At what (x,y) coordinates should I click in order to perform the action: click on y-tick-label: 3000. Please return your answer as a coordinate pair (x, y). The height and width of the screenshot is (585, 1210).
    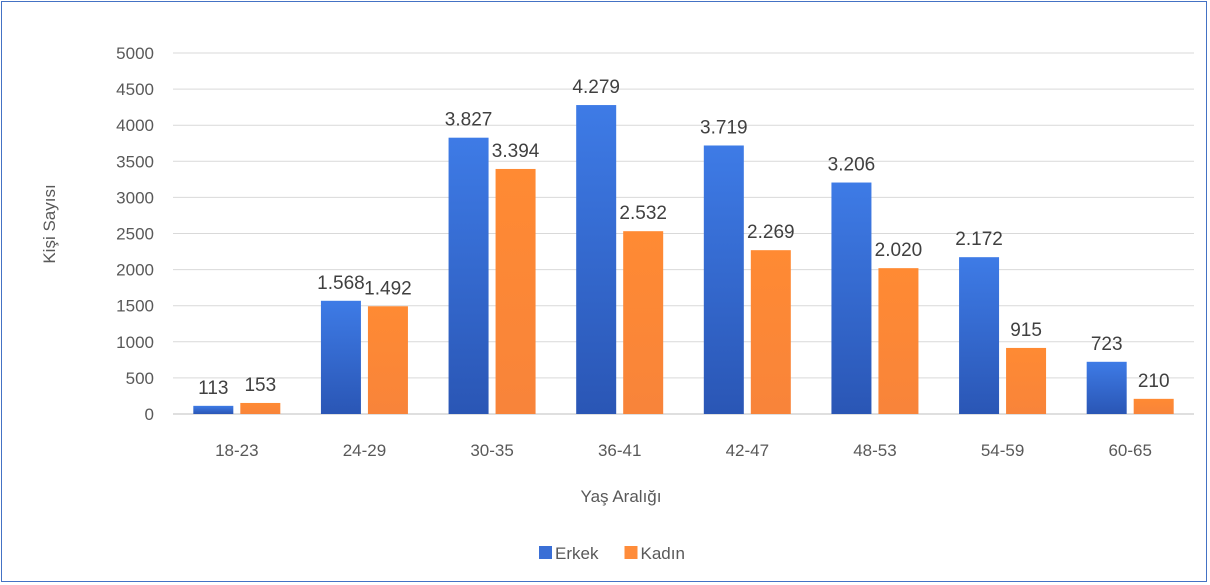
    Looking at the image, I should click on (135, 197).